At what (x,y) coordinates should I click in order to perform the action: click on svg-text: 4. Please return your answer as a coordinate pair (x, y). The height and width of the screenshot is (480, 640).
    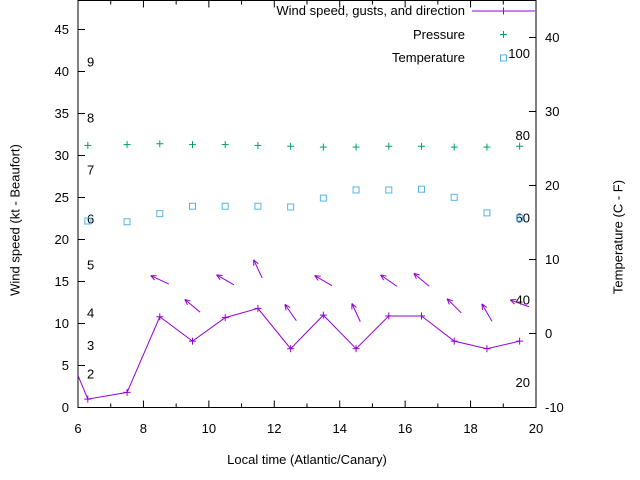
    Looking at the image, I should click on (90, 312).